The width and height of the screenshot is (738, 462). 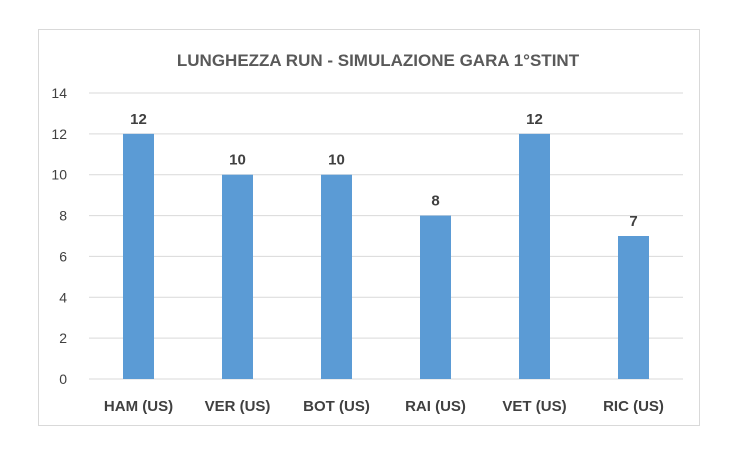 What do you see at coordinates (633, 406) in the screenshot?
I see `x-category-label: RIC (US)` at bounding box center [633, 406].